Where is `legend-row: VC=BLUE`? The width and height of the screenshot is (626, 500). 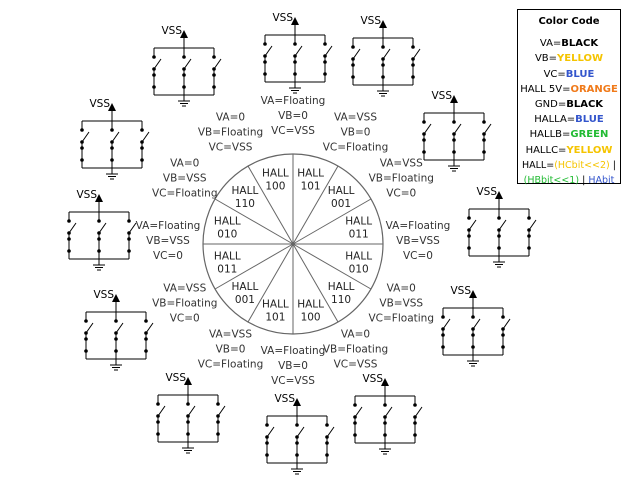
legend-row: VC=BLUE is located at coordinates (569, 74).